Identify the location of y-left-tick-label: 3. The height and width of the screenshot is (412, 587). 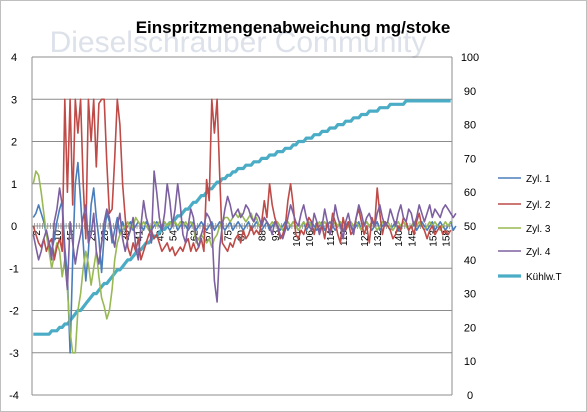
(14, 100).